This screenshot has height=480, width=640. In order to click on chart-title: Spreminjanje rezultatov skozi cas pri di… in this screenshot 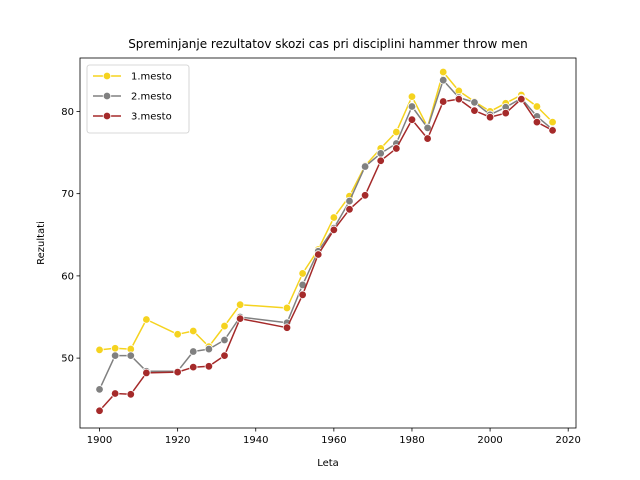, I will do `click(328, 44)`.